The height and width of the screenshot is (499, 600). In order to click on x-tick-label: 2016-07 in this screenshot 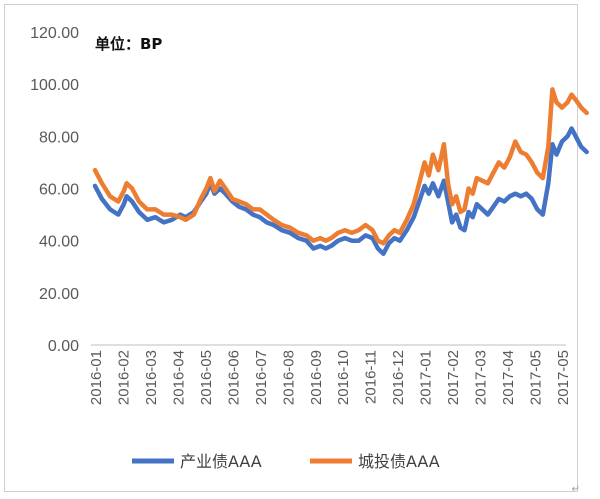, I will do `click(261, 377)`.